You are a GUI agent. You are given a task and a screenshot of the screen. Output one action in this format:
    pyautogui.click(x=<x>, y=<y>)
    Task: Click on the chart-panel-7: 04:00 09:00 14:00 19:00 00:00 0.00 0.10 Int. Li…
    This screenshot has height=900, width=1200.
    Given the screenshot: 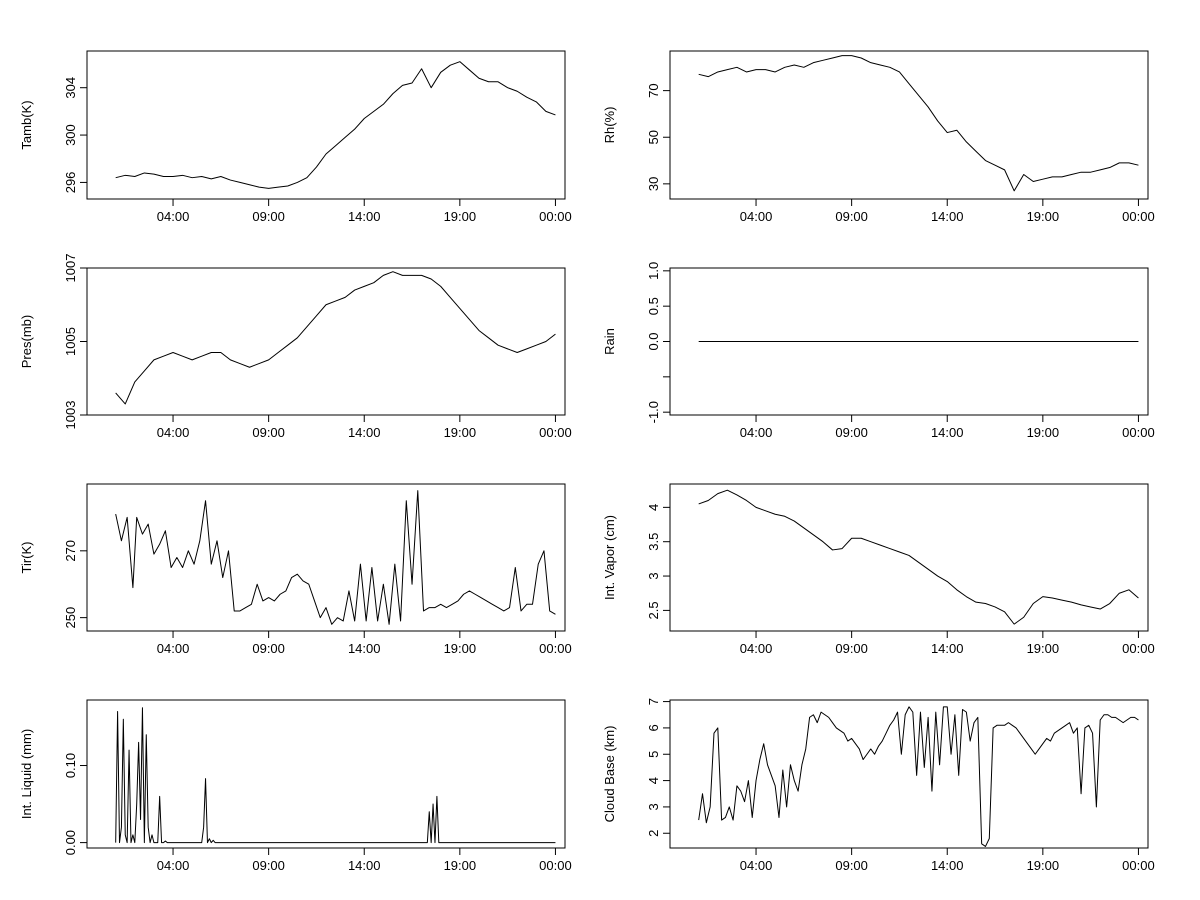 What is the action you would take?
    pyautogui.click(x=295, y=786)
    